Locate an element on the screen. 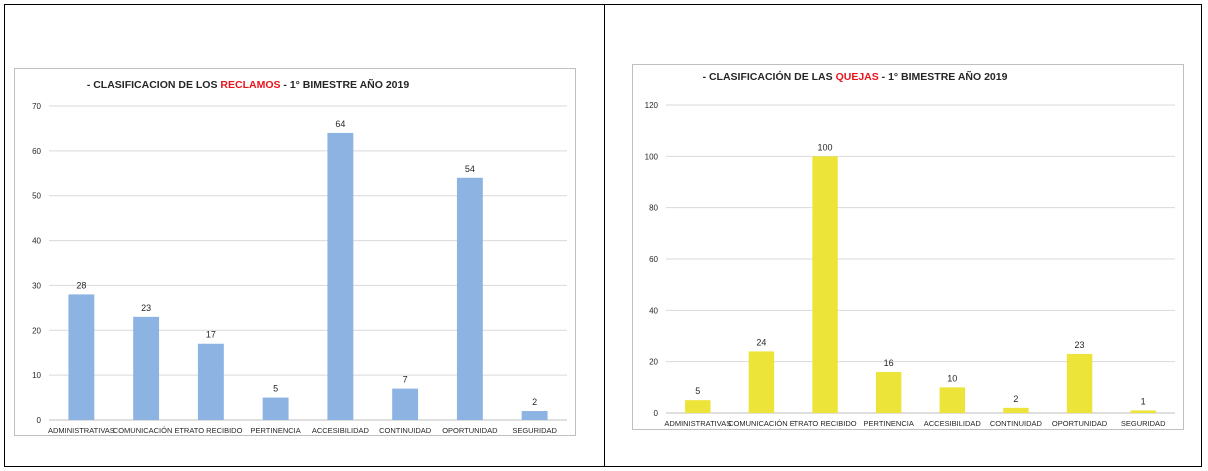 This screenshot has height=471, width=1208. reclamos-category-line: ACCESIBILIDAD is located at coordinates (341, 430).